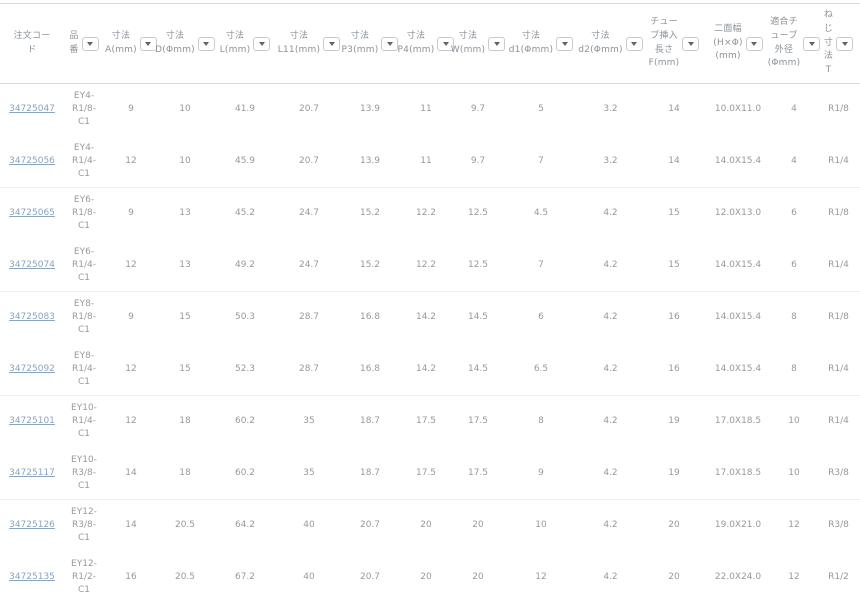 The height and width of the screenshot is (606, 860). Describe the element at coordinates (478, 213) in the screenshot. I see `cell-dim-w: 12.5` at that location.